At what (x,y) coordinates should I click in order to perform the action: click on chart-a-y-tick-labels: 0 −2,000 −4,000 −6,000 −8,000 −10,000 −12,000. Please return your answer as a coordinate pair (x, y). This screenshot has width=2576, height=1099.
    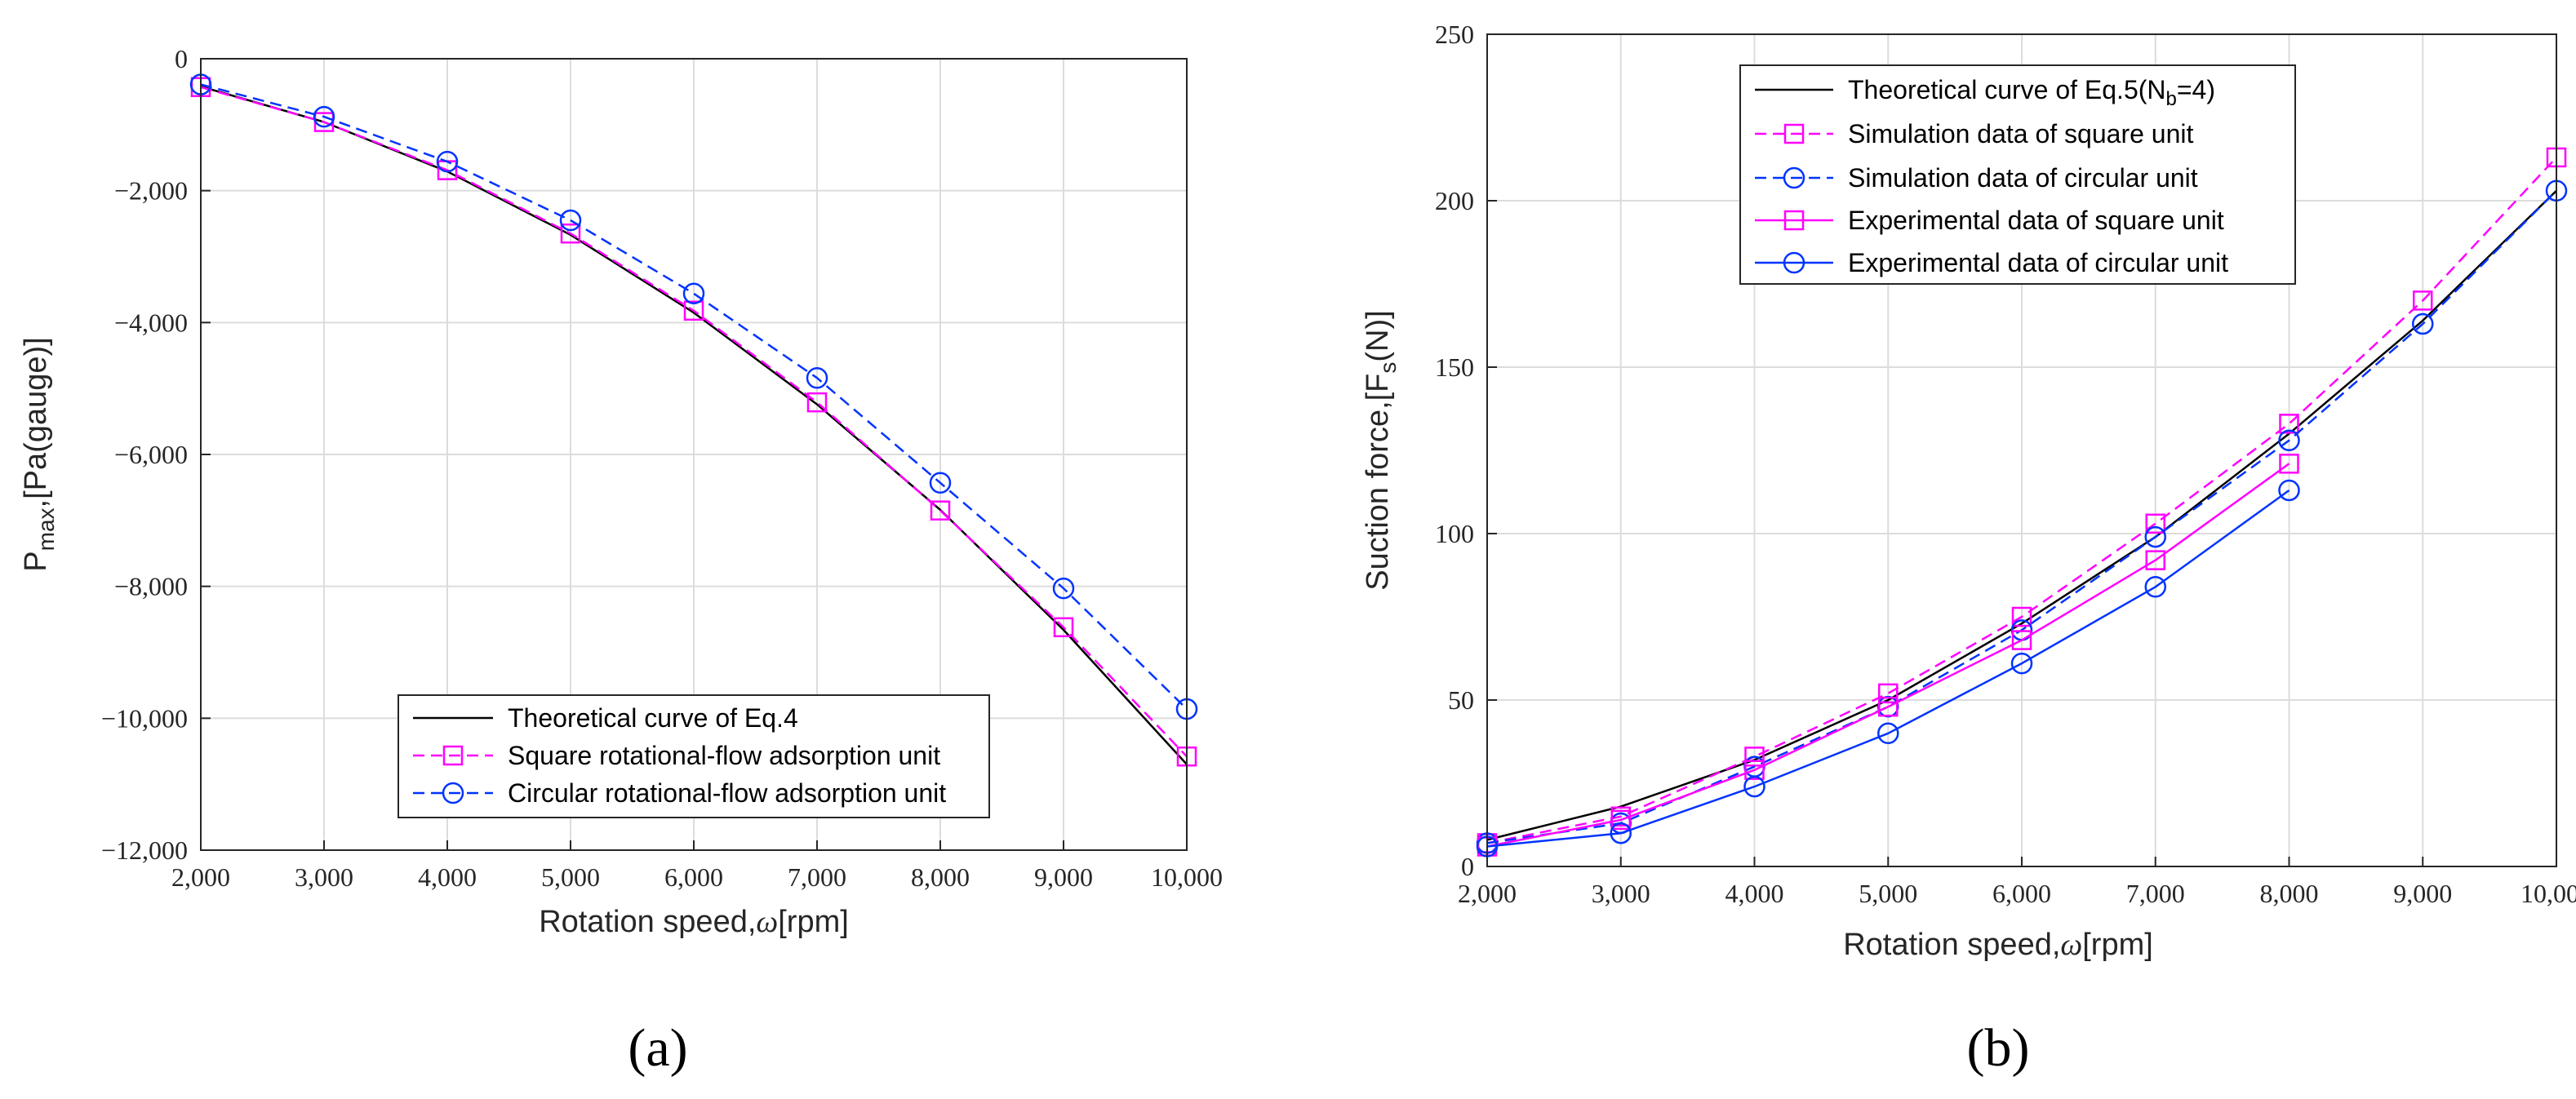
    Looking at the image, I should click on (144, 454).